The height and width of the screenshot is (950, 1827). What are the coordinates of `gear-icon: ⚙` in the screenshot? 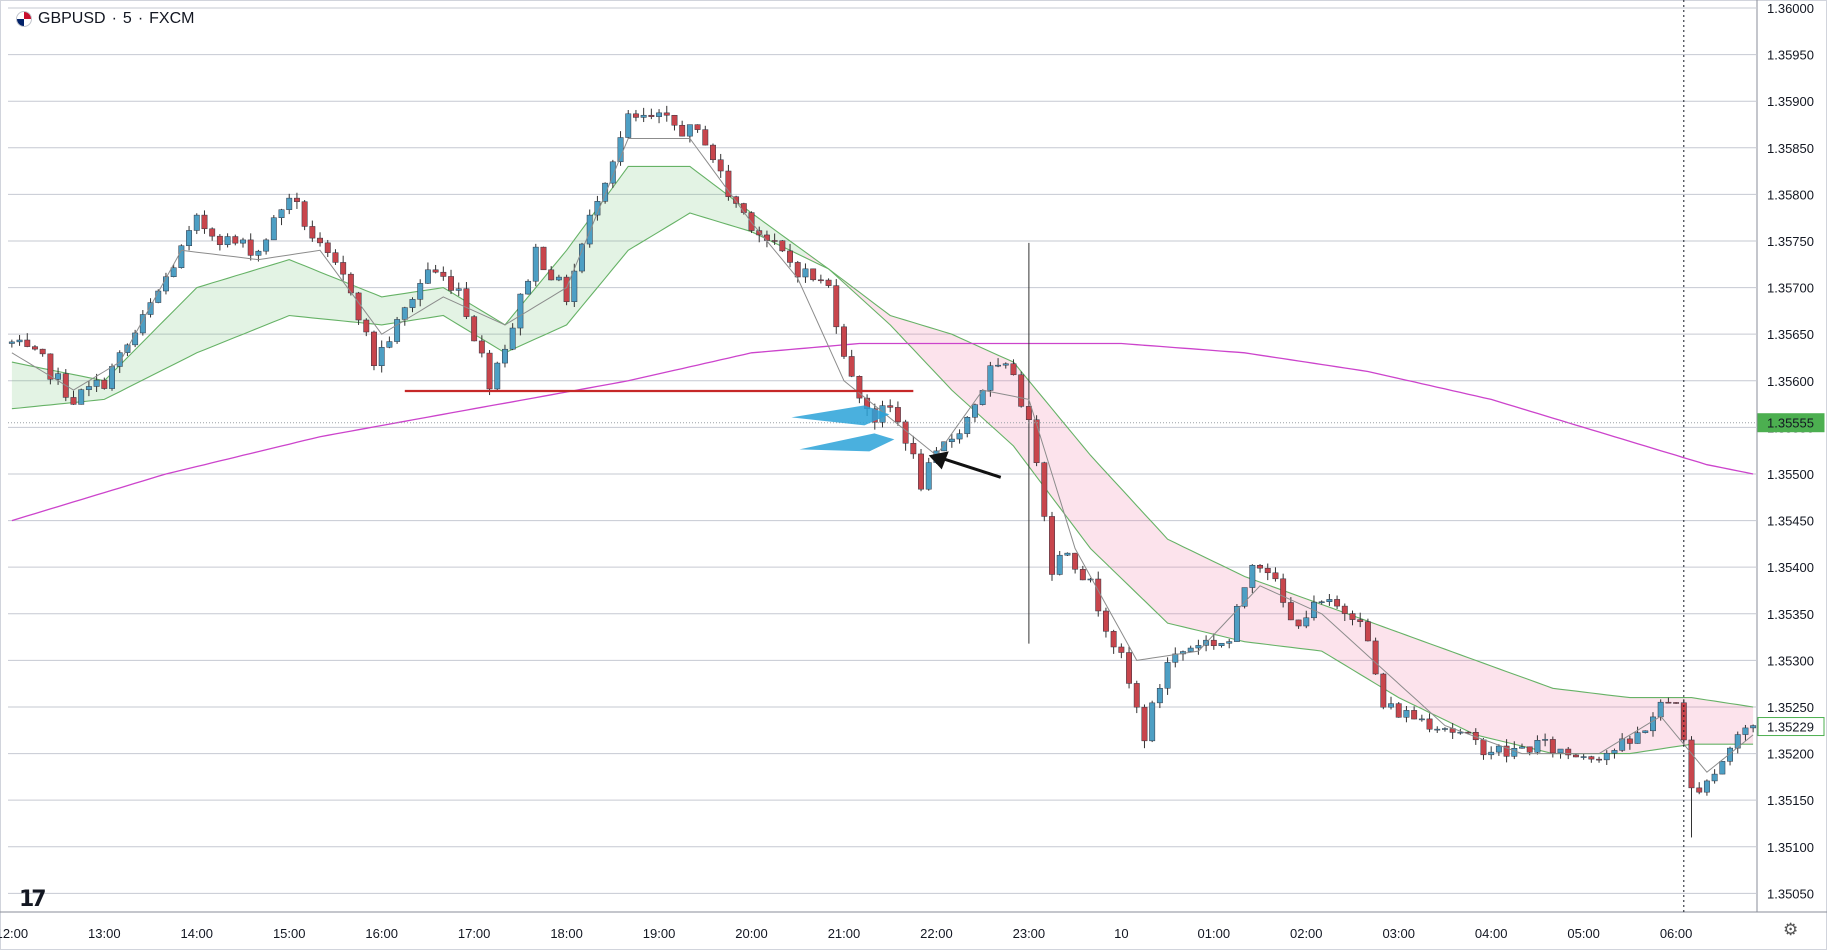 It's located at (1790, 930).